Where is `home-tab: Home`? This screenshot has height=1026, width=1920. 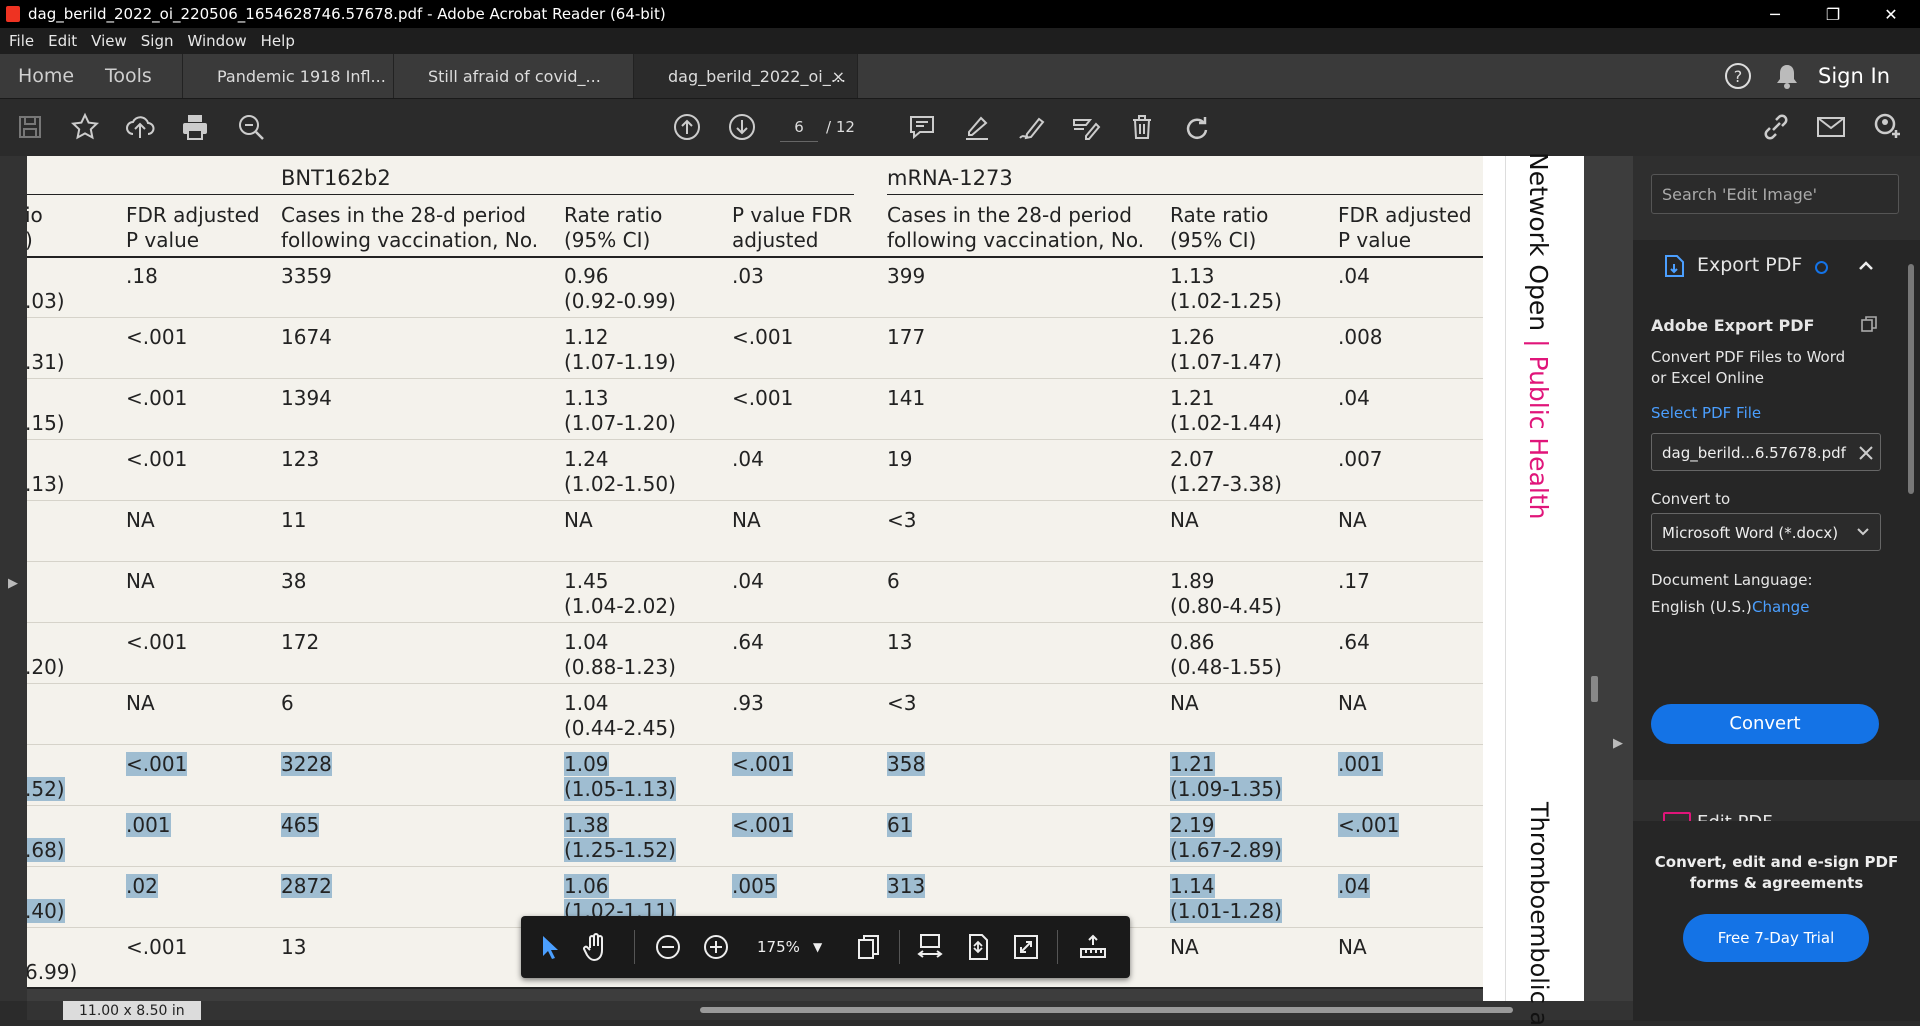 home-tab: Home is located at coordinates (46, 76).